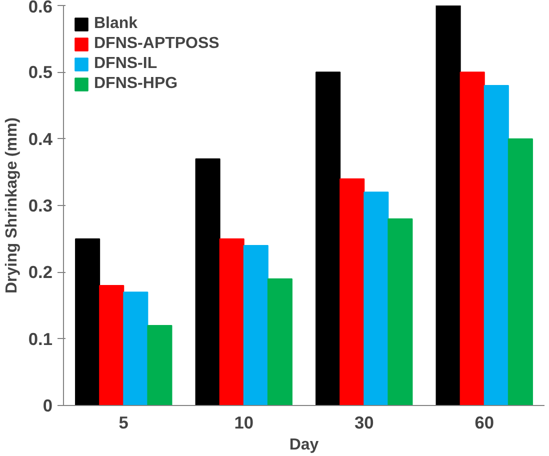  What do you see at coordinates (244, 422) in the screenshot?
I see `x-tick-label: 10` at bounding box center [244, 422].